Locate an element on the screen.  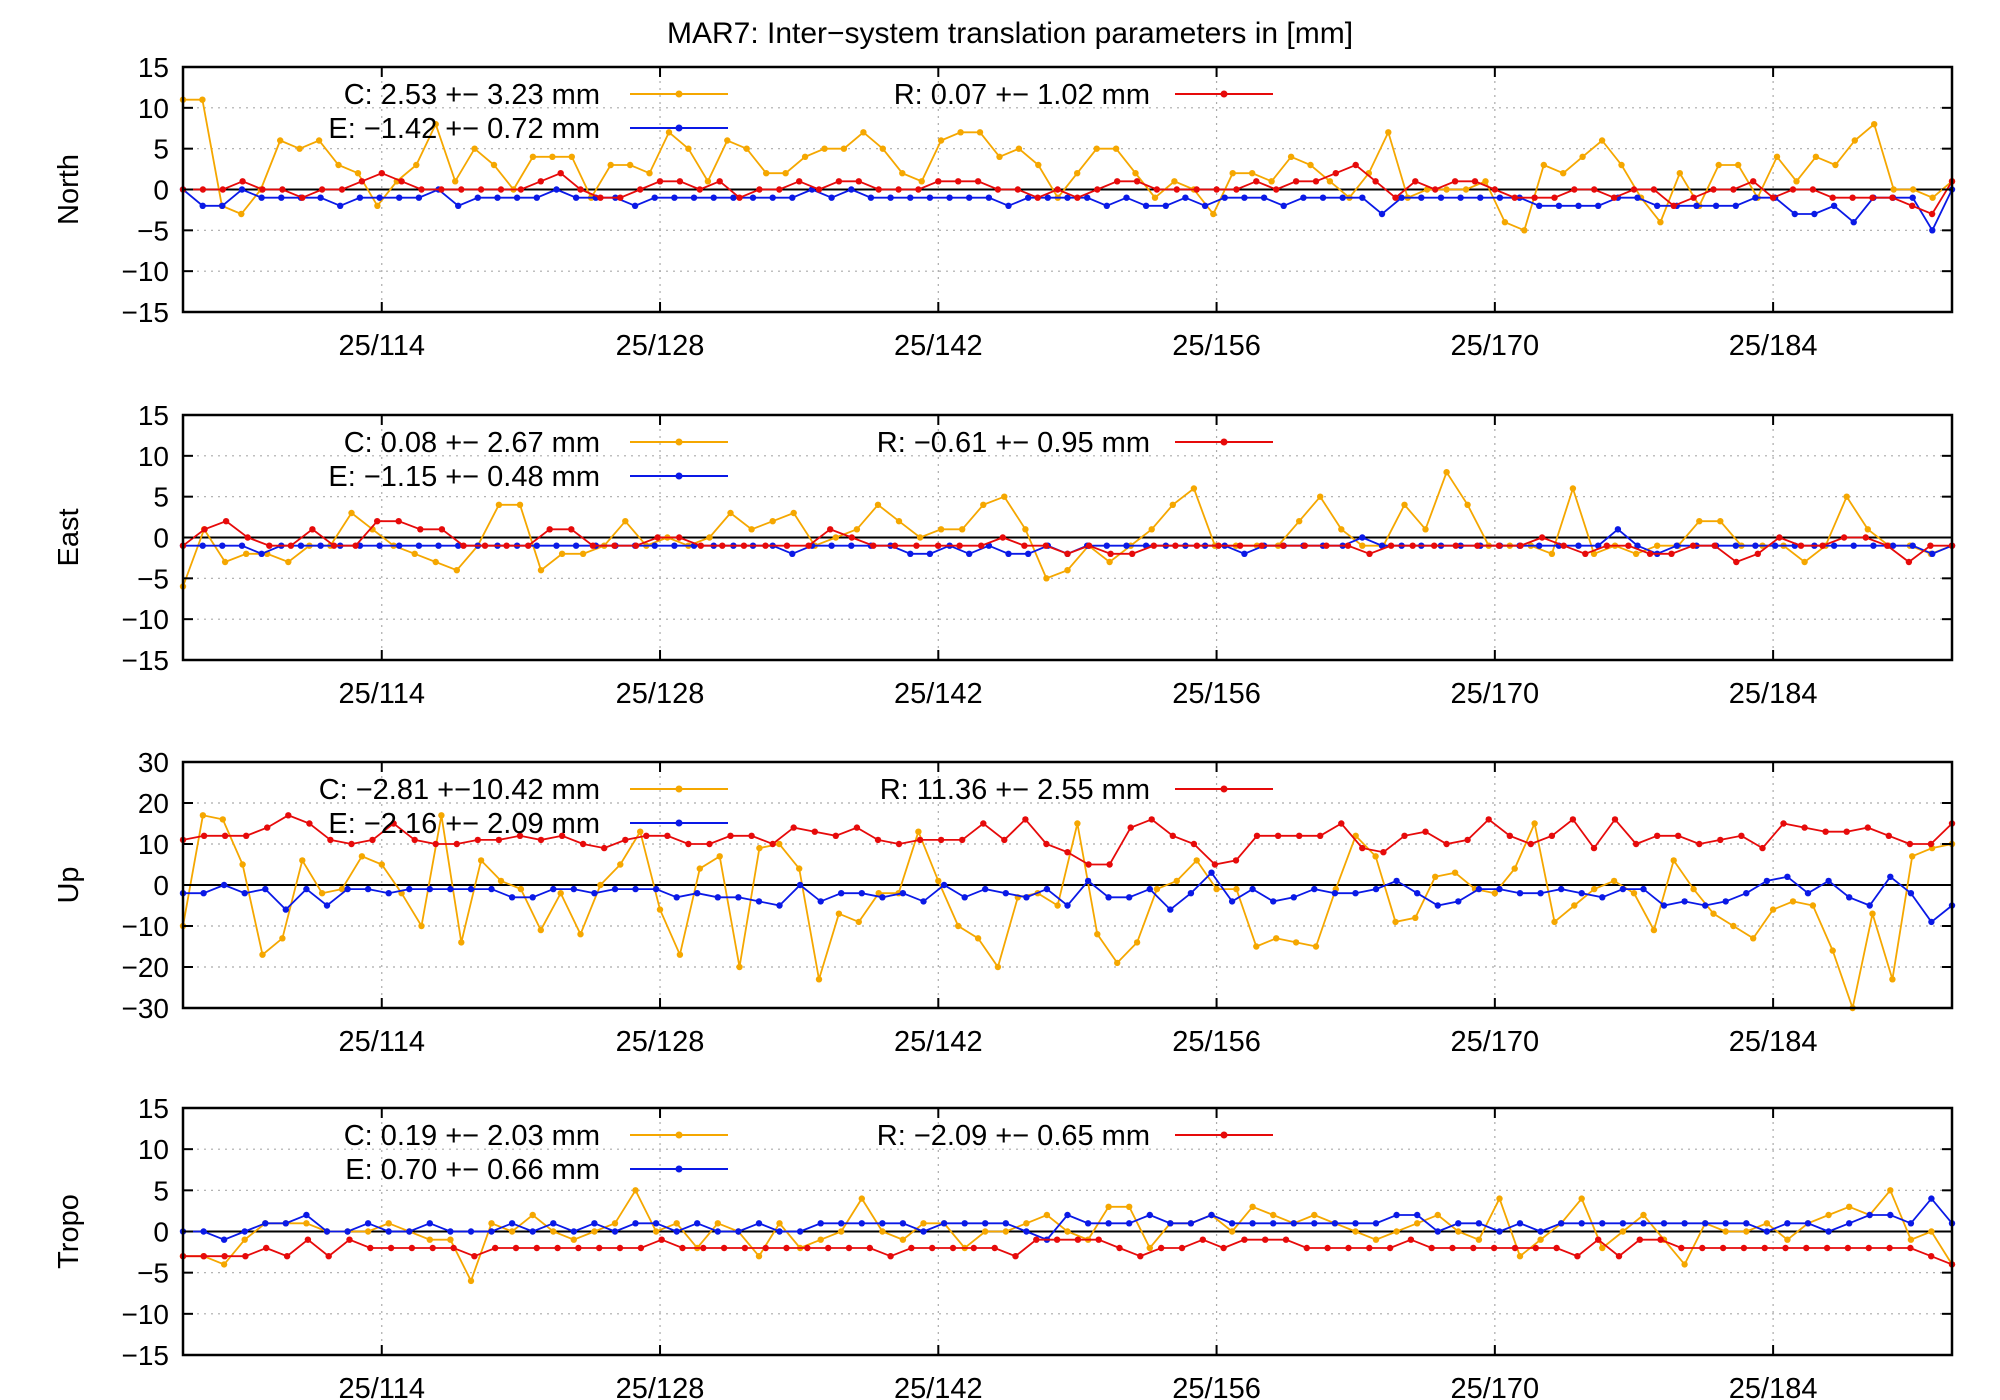
x-tick-label: 25/170 is located at coordinates (1494, 1386).